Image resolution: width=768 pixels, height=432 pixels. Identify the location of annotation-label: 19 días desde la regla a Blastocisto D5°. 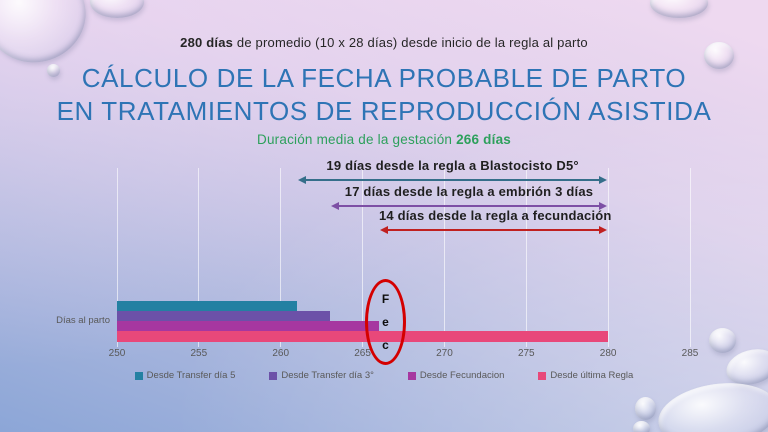
(452, 165).